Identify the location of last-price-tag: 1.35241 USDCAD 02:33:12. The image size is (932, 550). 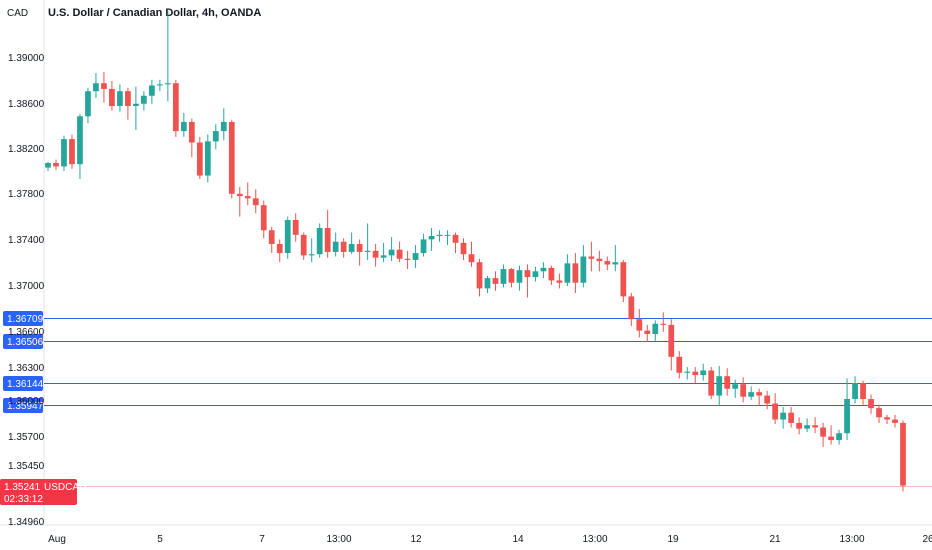
(43, 492).